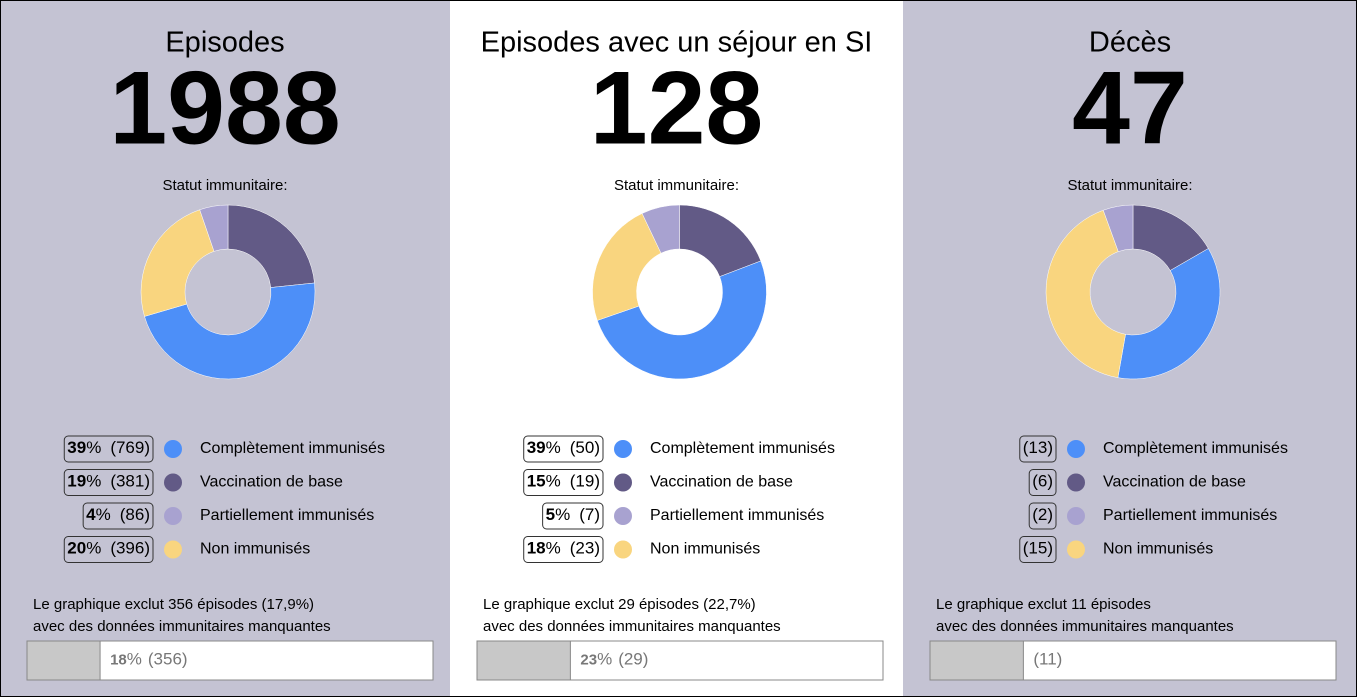 The height and width of the screenshot is (697, 1357). What do you see at coordinates (118, 659) in the screenshot?
I see `missing-percent: 18` at bounding box center [118, 659].